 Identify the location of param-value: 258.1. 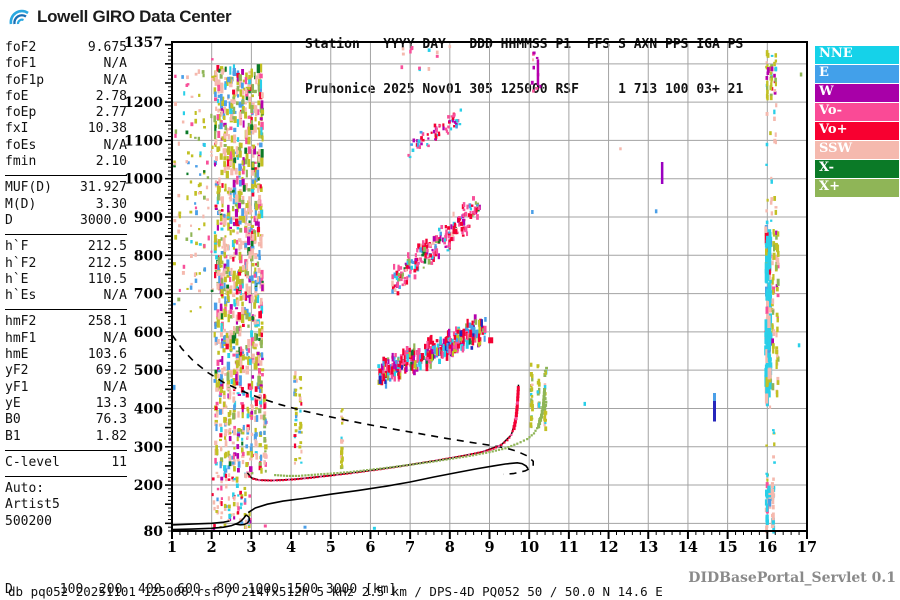
(107, 322).